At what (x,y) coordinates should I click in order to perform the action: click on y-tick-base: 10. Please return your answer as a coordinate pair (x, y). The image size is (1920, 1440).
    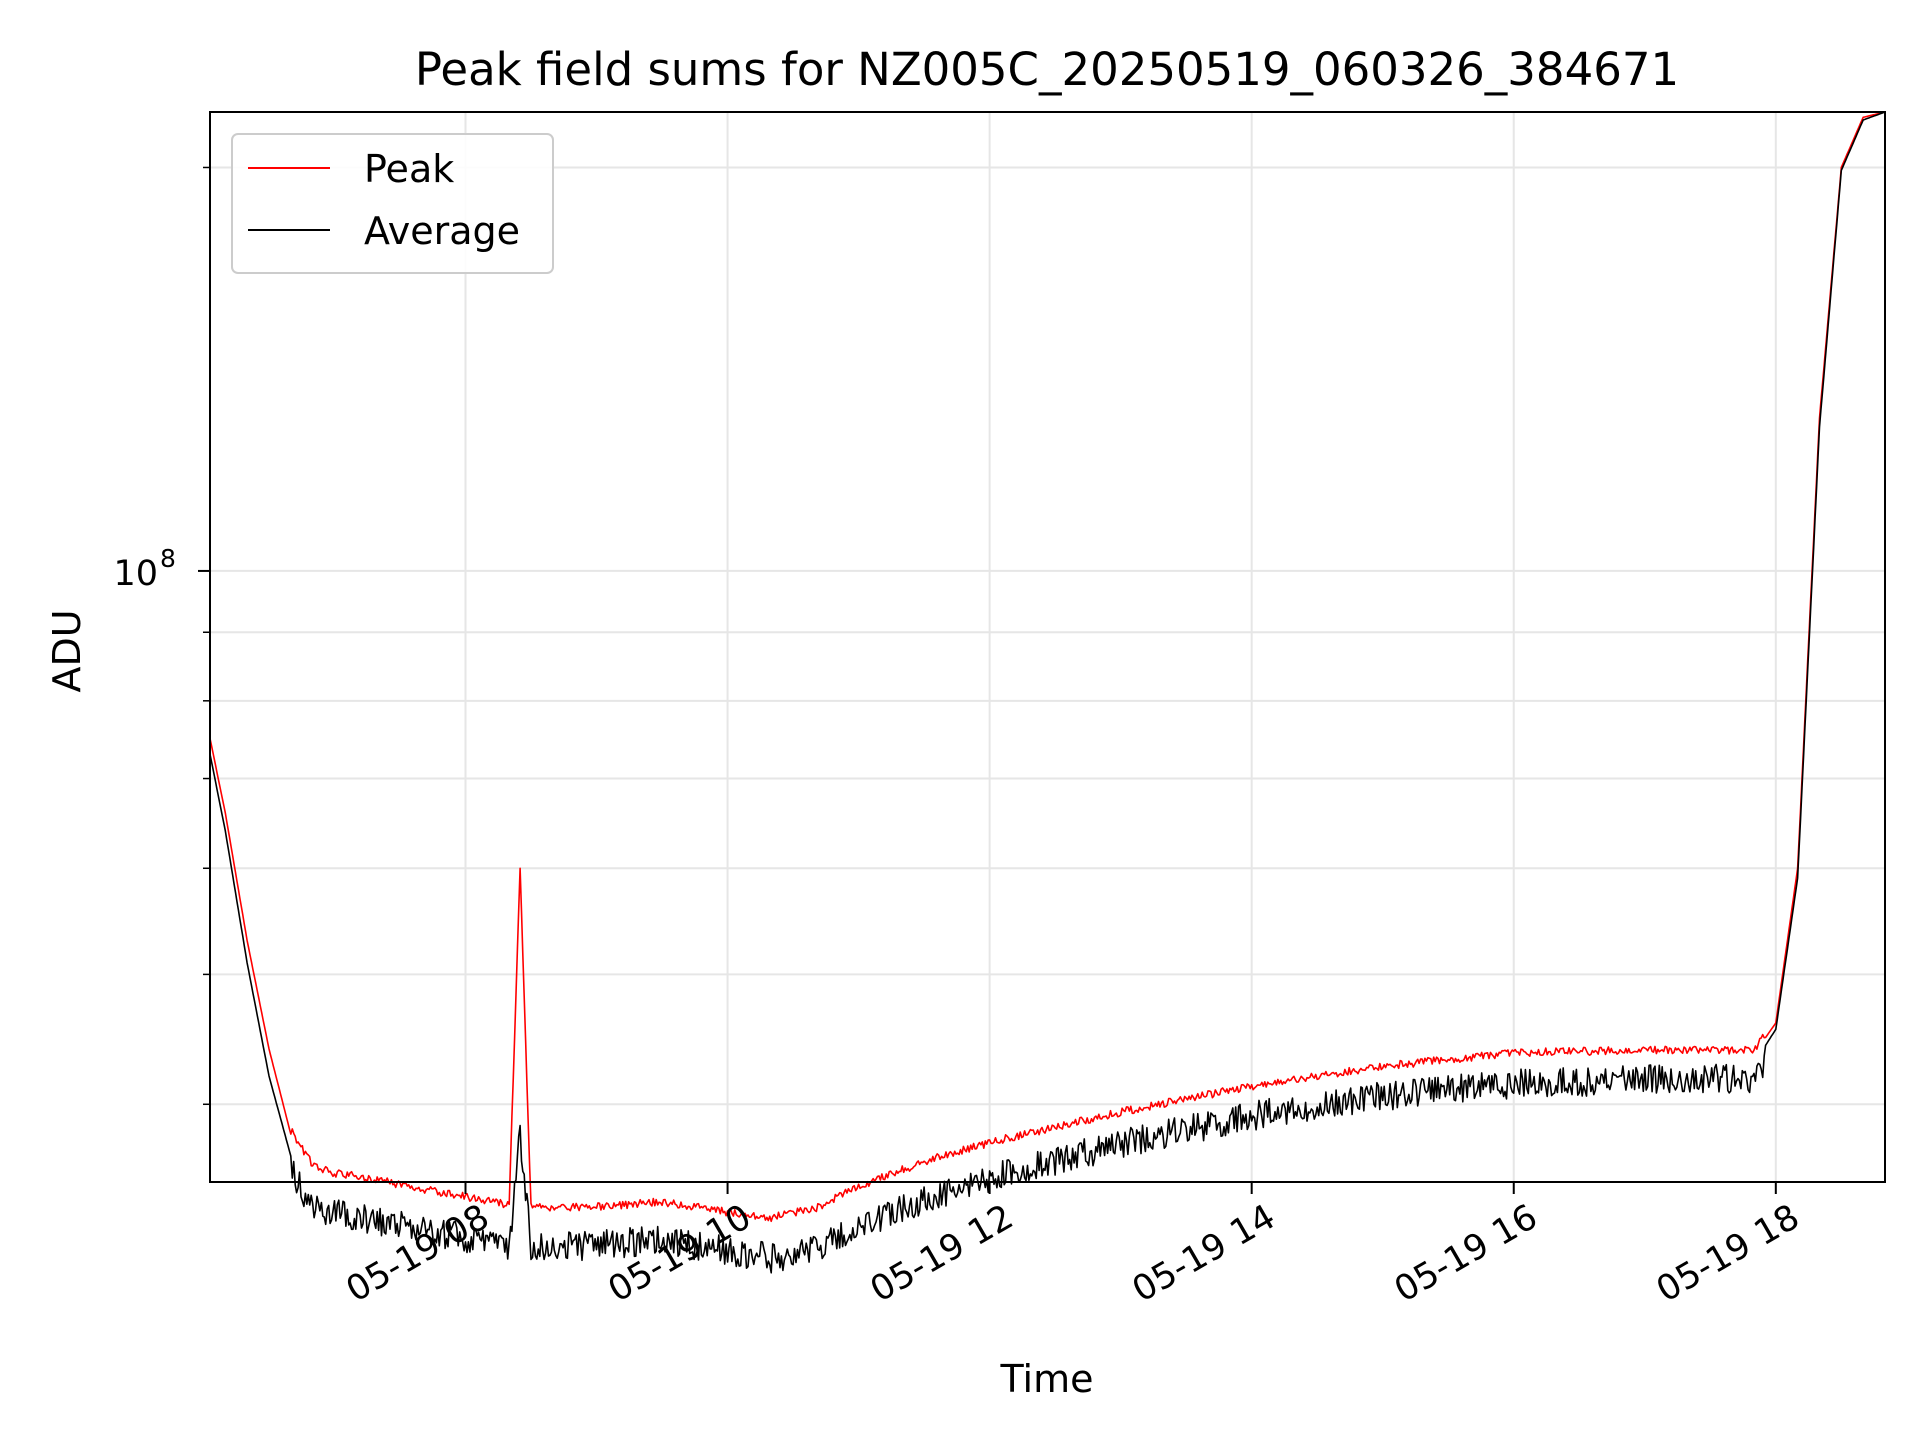
    Looking at the image, I should click on (135, 574).